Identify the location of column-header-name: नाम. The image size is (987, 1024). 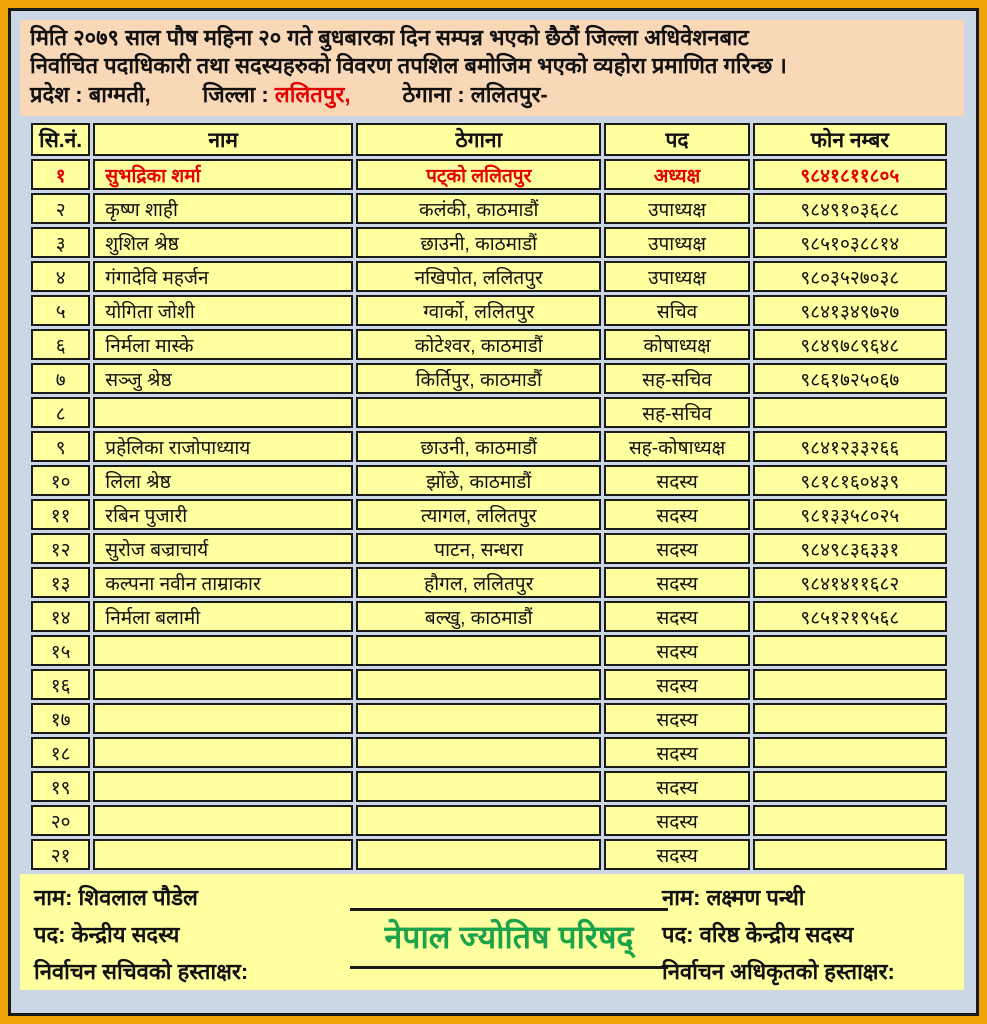
(223, 139).